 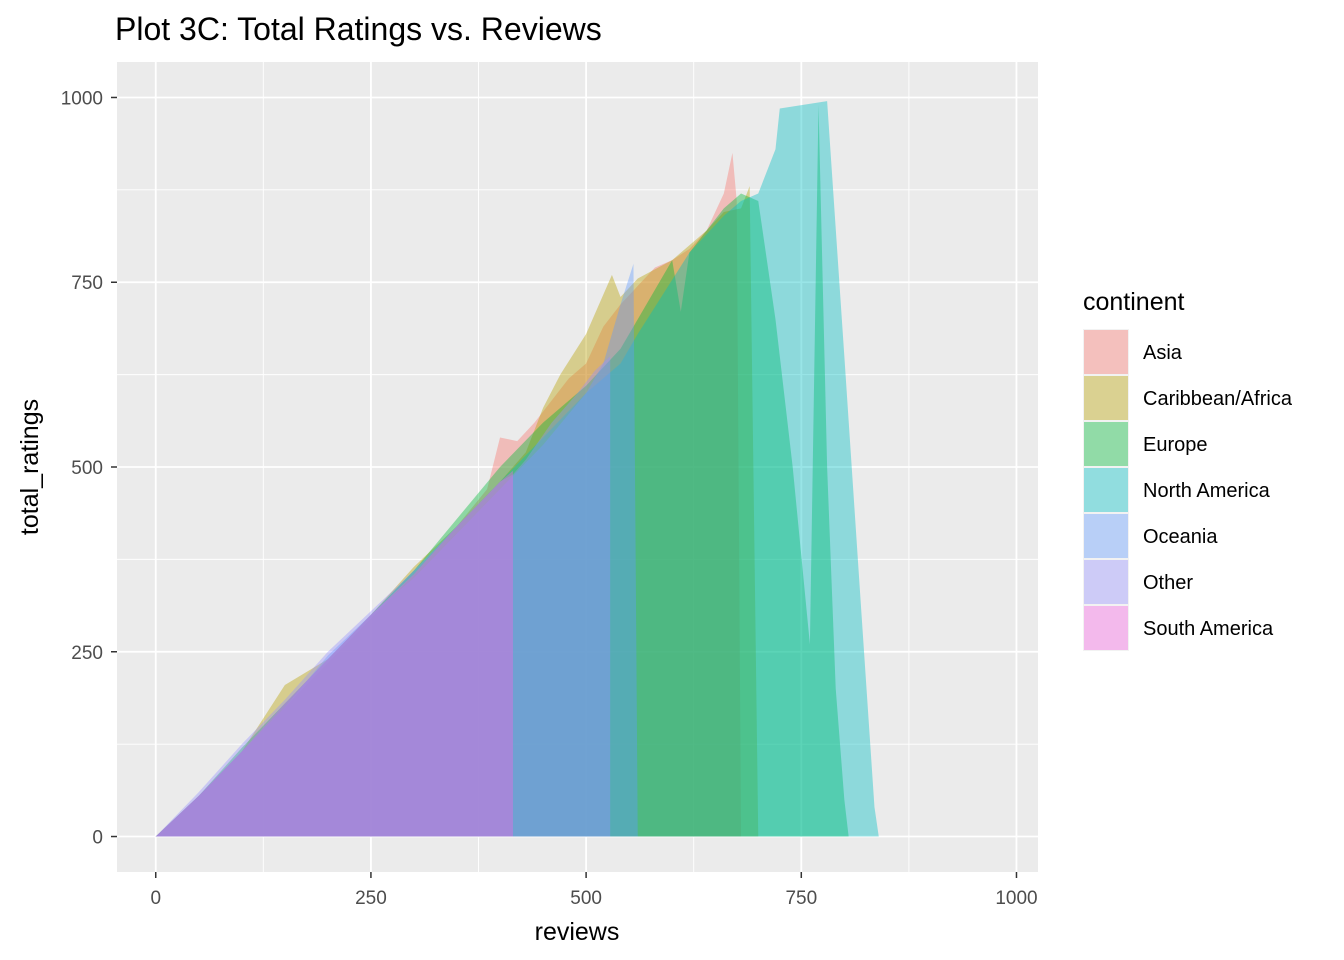 I want to click on x-tick-label: 500, so click(x=586, y=898).